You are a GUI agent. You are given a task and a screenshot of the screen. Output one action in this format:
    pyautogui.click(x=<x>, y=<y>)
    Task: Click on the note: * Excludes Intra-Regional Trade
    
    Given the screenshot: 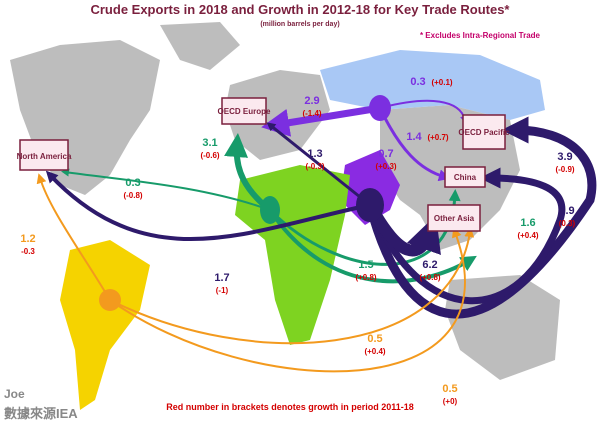 What is the action you would take?
    pyautogui.click(x=480, y=35)
    